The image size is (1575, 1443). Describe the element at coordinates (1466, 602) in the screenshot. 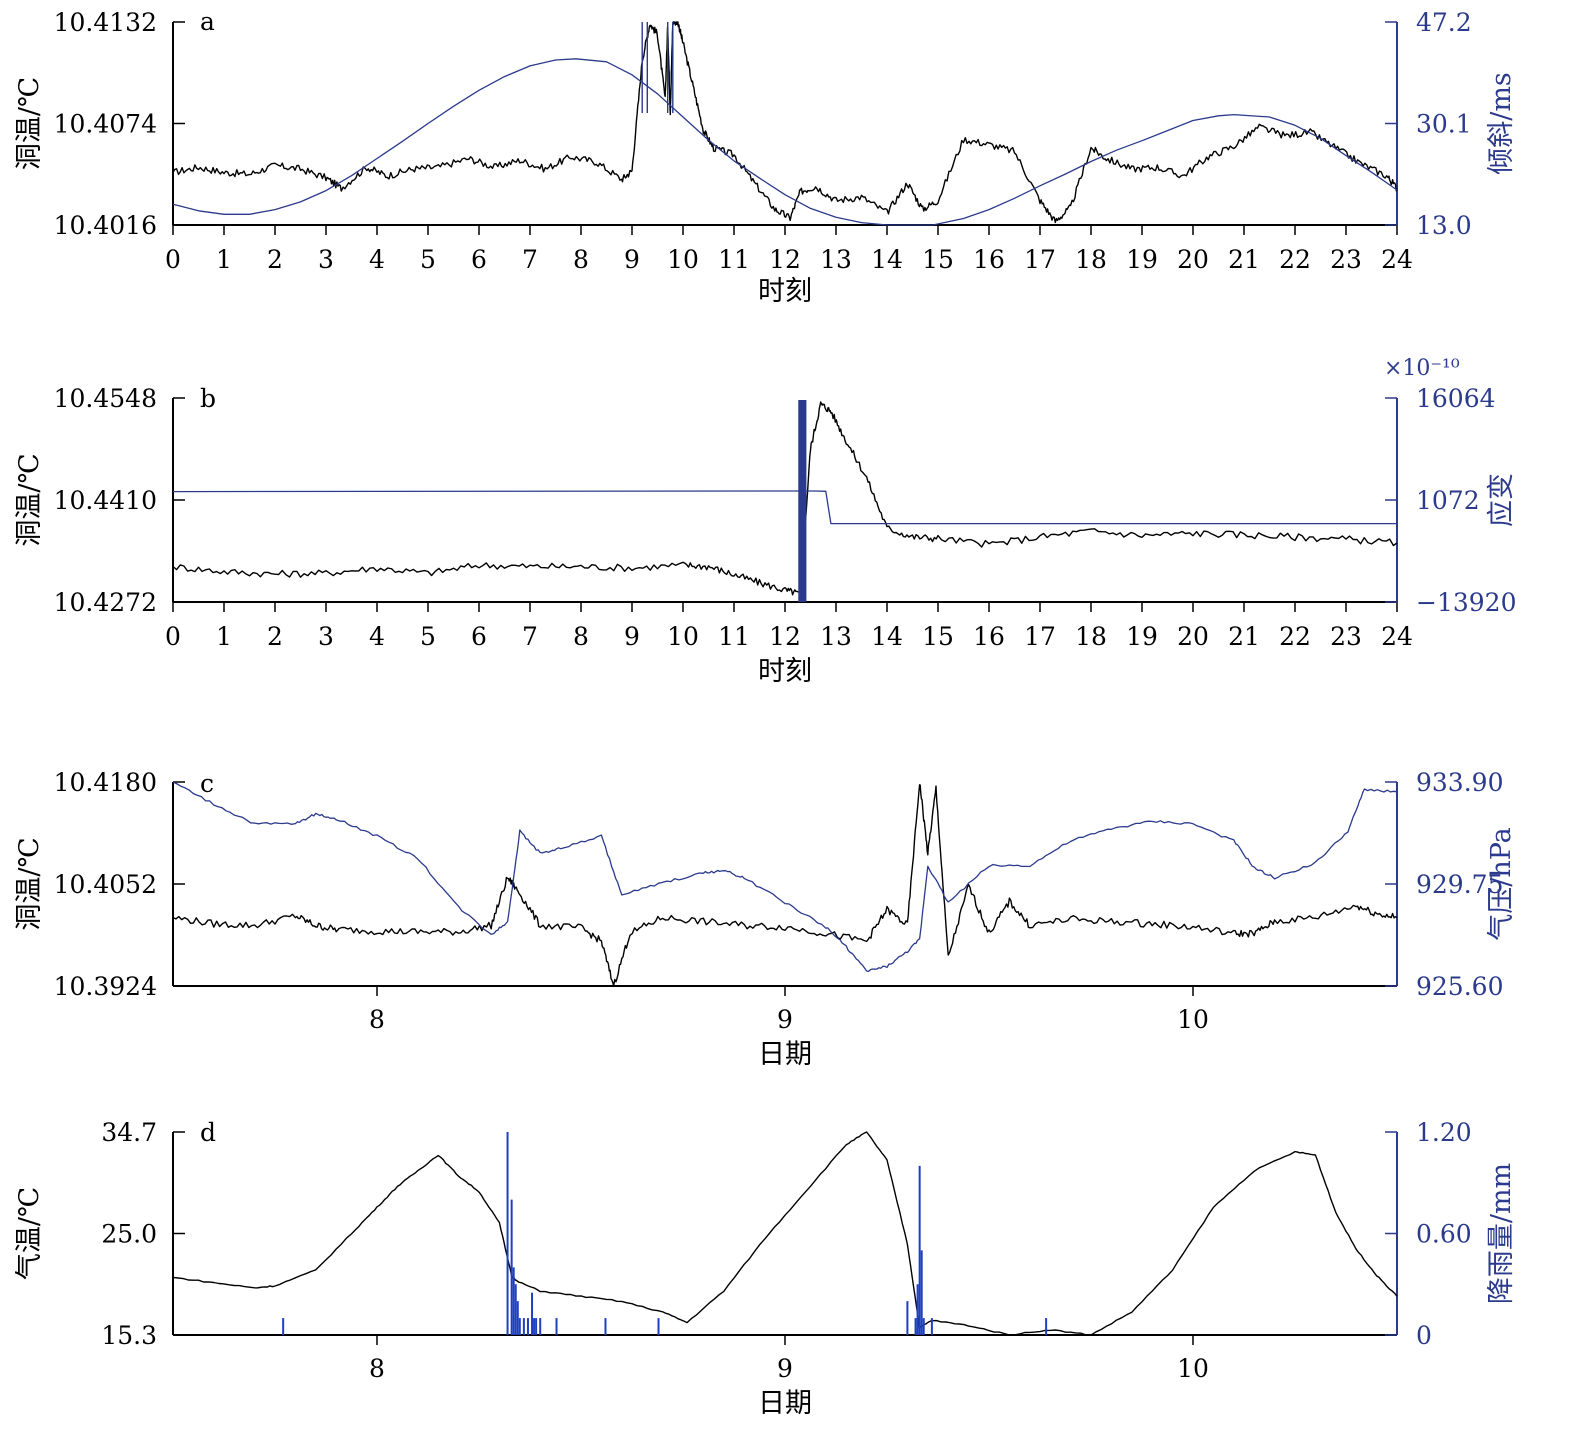

I see `y-right-tick-label: −13920` at that location.